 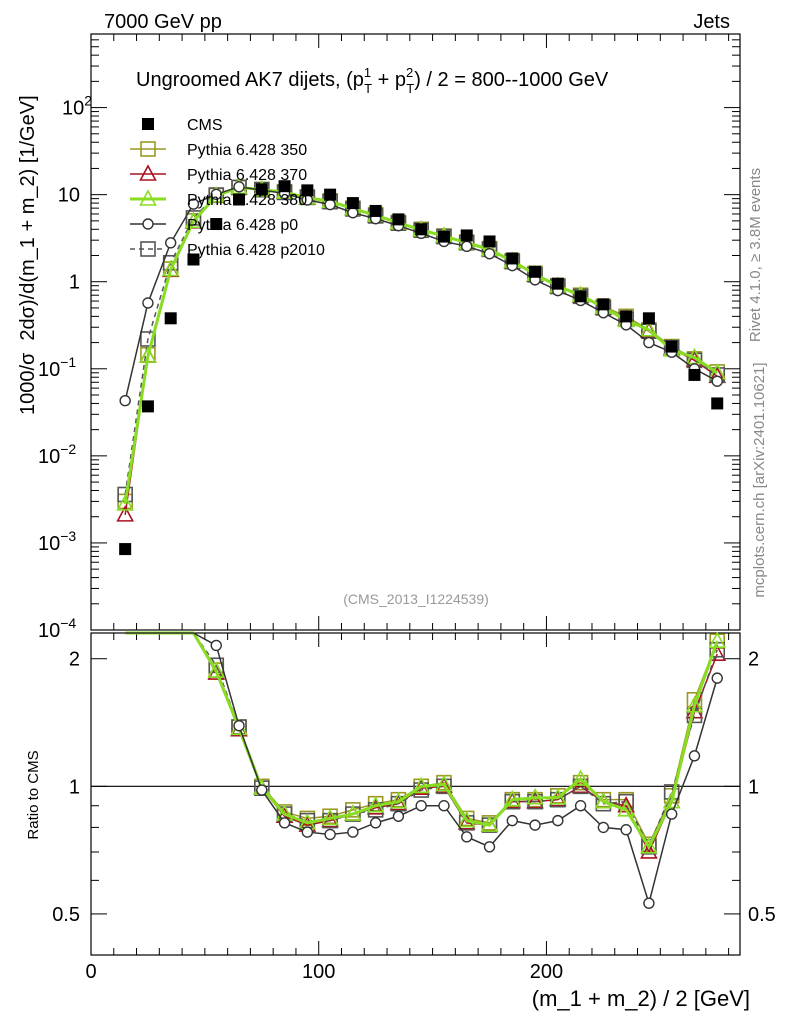 What do you see at coordinates (74, 787) in the screenshot?
I see `ratio-y-tick-label: 1` at bounding box center [74, 787].